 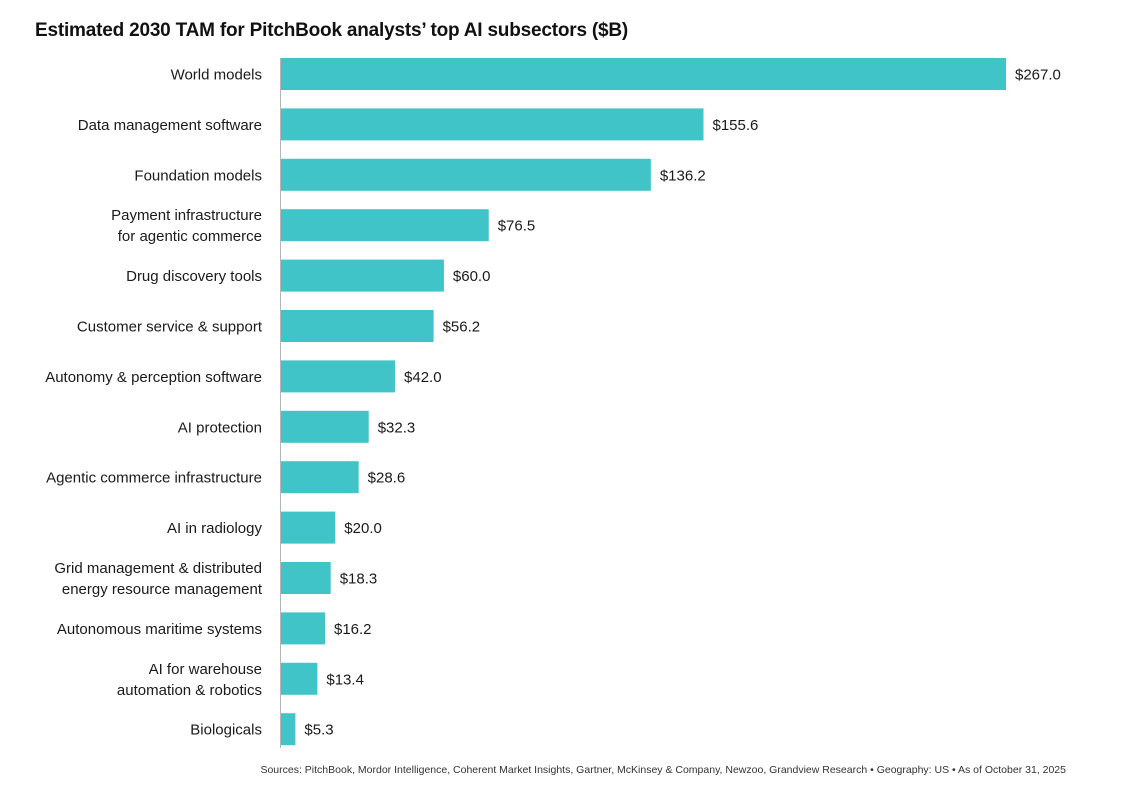 I want to click on category-label: Autonomous maritime systems, so click(x=159, y=629).